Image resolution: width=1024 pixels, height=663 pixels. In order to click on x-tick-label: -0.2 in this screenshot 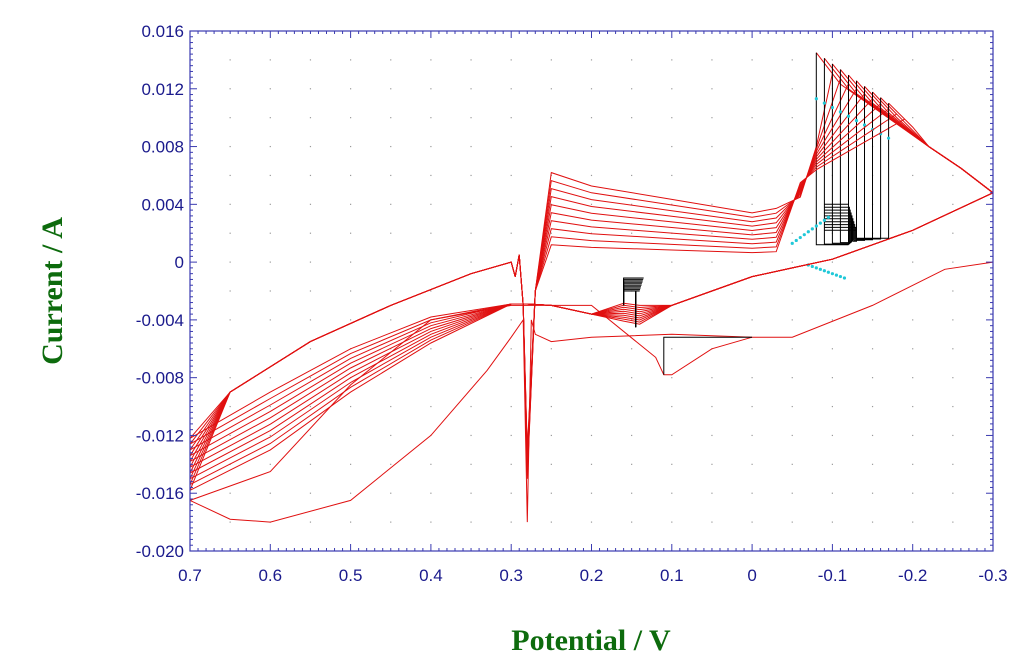, I will do `click(912, 575)`.